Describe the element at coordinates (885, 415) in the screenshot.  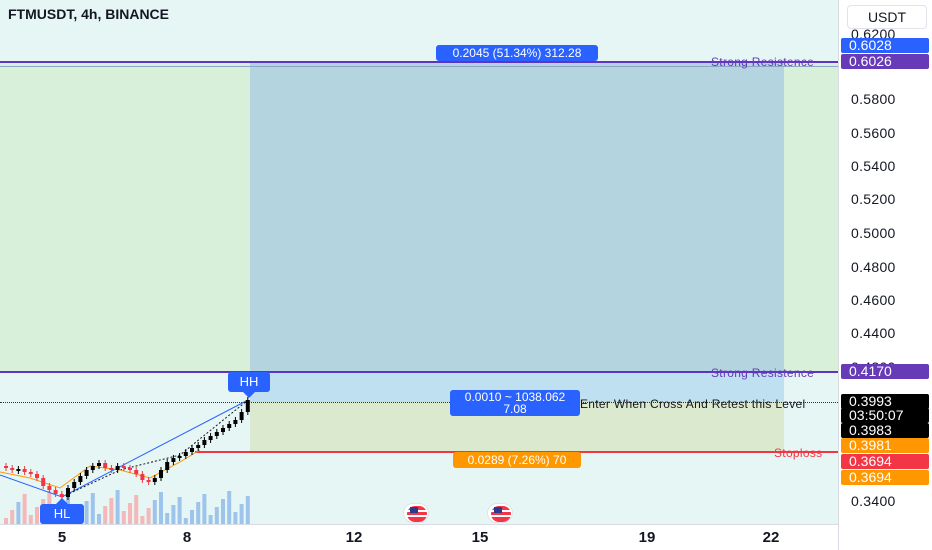
I see `price-tag: 03:50:07` at that location.